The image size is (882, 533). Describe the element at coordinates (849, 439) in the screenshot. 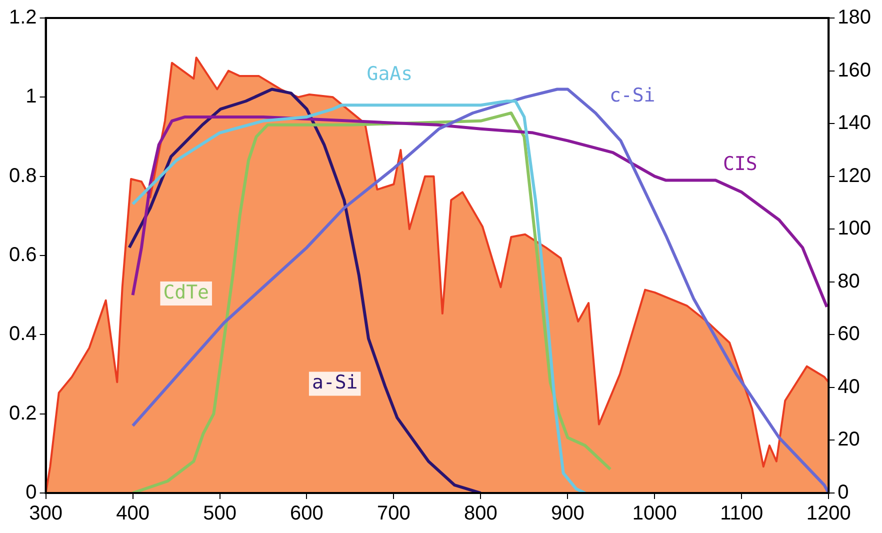

I see `y2-tick-label: 20` at that location.